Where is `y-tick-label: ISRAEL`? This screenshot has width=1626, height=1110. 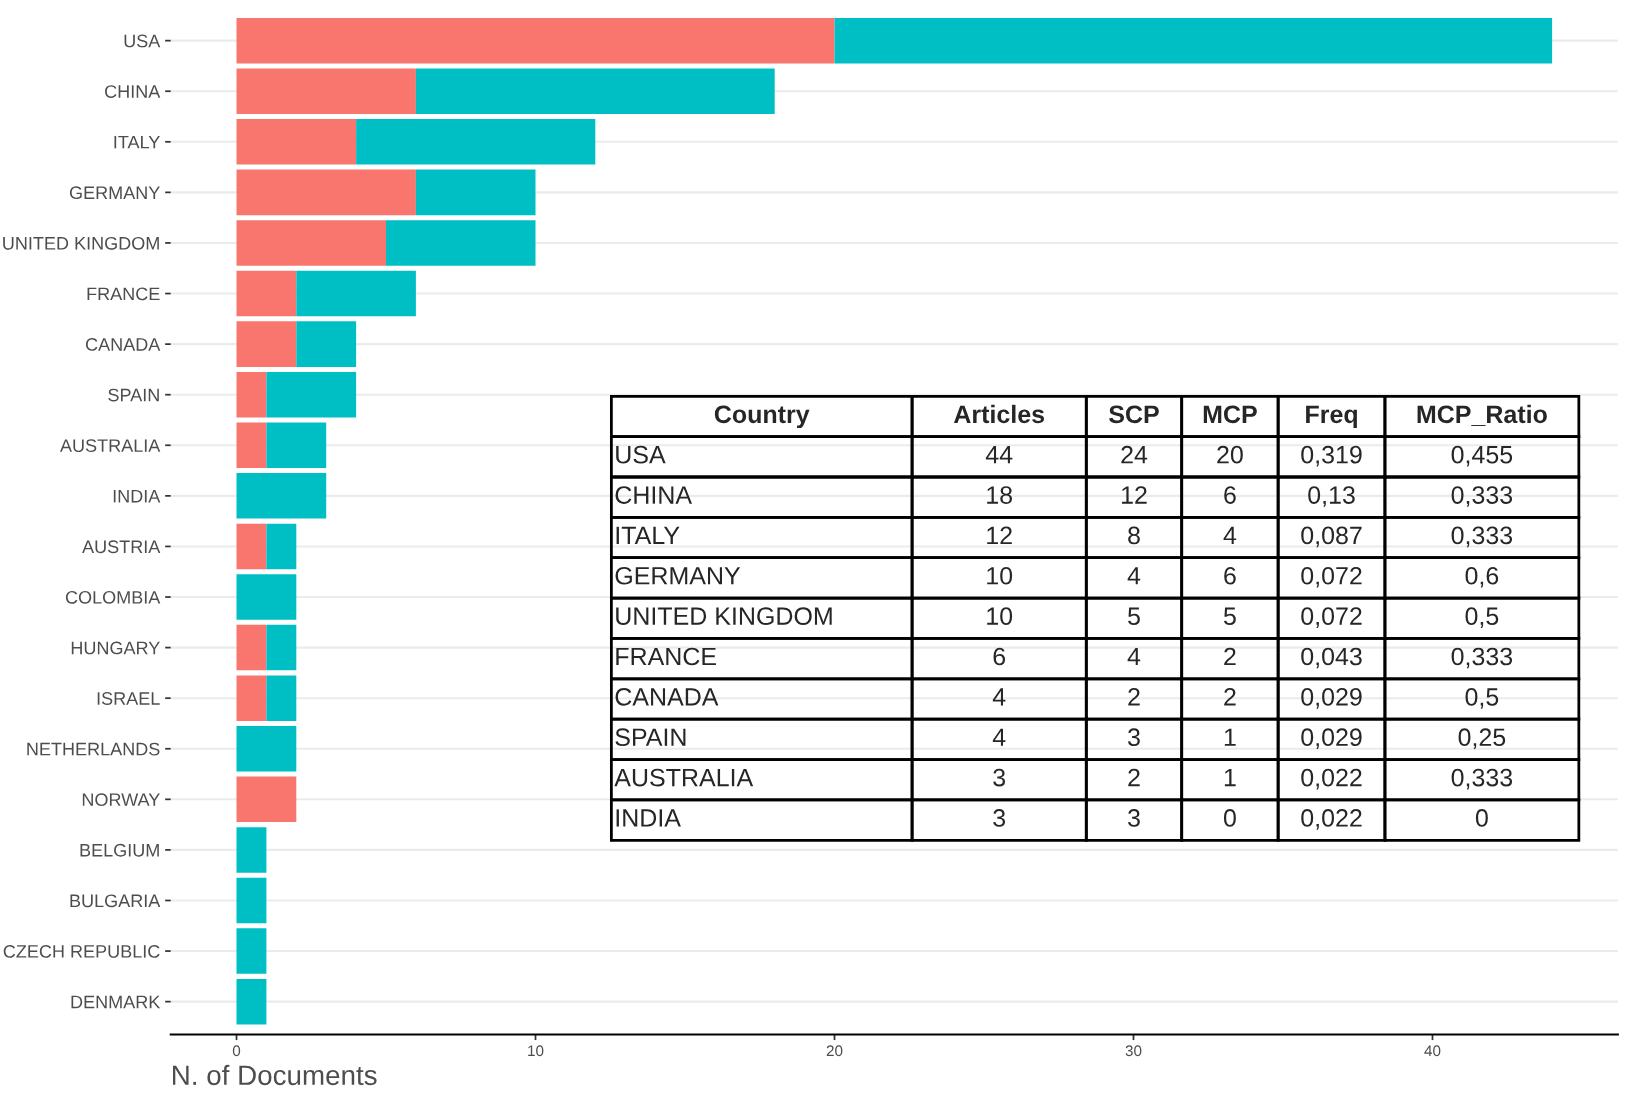 y-tick-label: ISRAEL is located at coordinates (128, 698).